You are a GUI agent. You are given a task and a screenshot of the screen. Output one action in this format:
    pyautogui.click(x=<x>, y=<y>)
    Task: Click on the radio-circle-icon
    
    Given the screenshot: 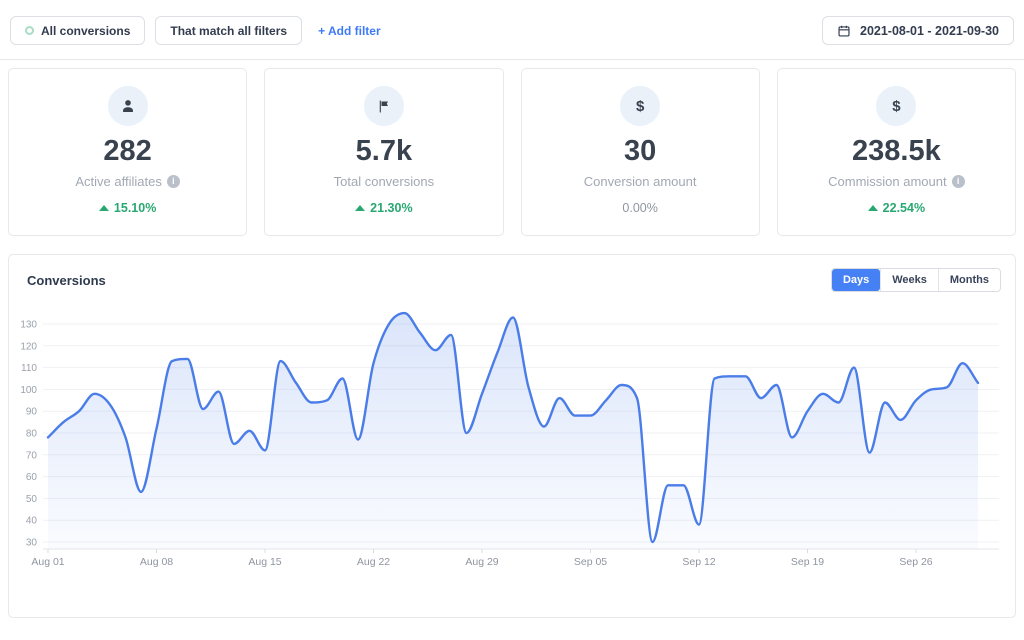 What is the action you would take?
    pyautogui.click(x=29, y=30)
    